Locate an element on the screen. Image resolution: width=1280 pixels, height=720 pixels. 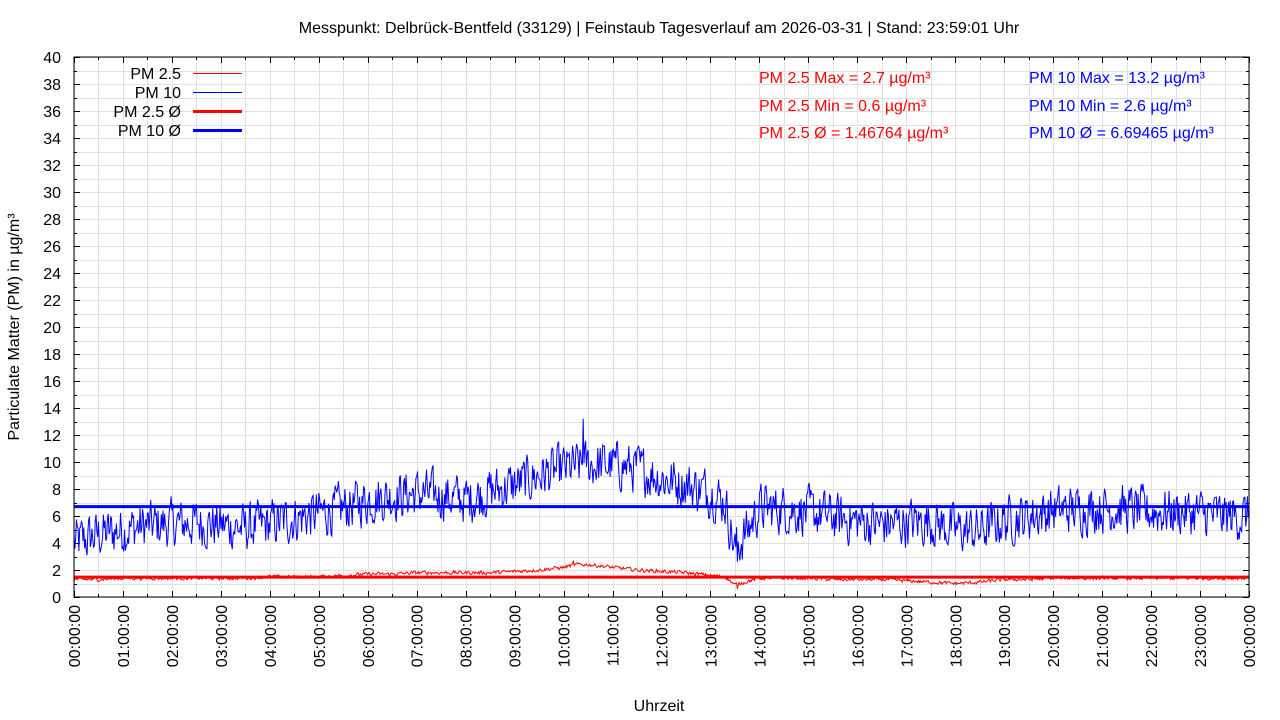
x-tick-label: 14:00:00 is located at coordinates (760, 636).